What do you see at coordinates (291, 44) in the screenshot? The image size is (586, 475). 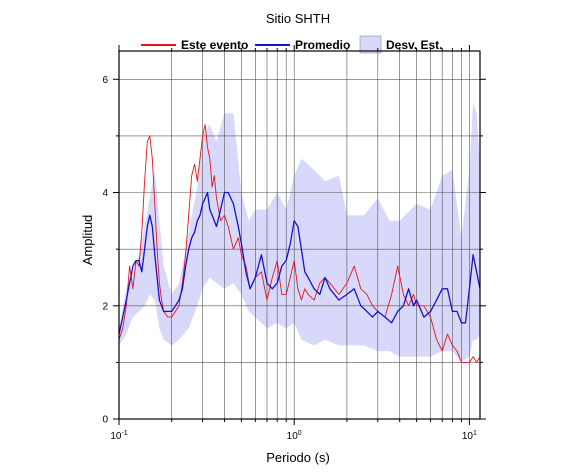 I see `legend: Este evento Promedio Desv. Est.` at bounding box center [291, 44].